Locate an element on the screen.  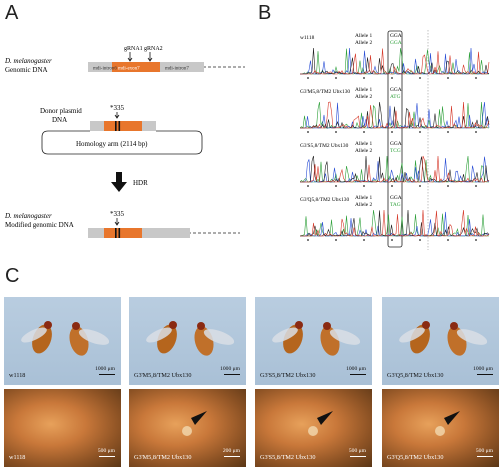
adult-fly-photo: G3'Q5,8/TM2 Ubx130 1000 μm is located at coordinates (440, 341).